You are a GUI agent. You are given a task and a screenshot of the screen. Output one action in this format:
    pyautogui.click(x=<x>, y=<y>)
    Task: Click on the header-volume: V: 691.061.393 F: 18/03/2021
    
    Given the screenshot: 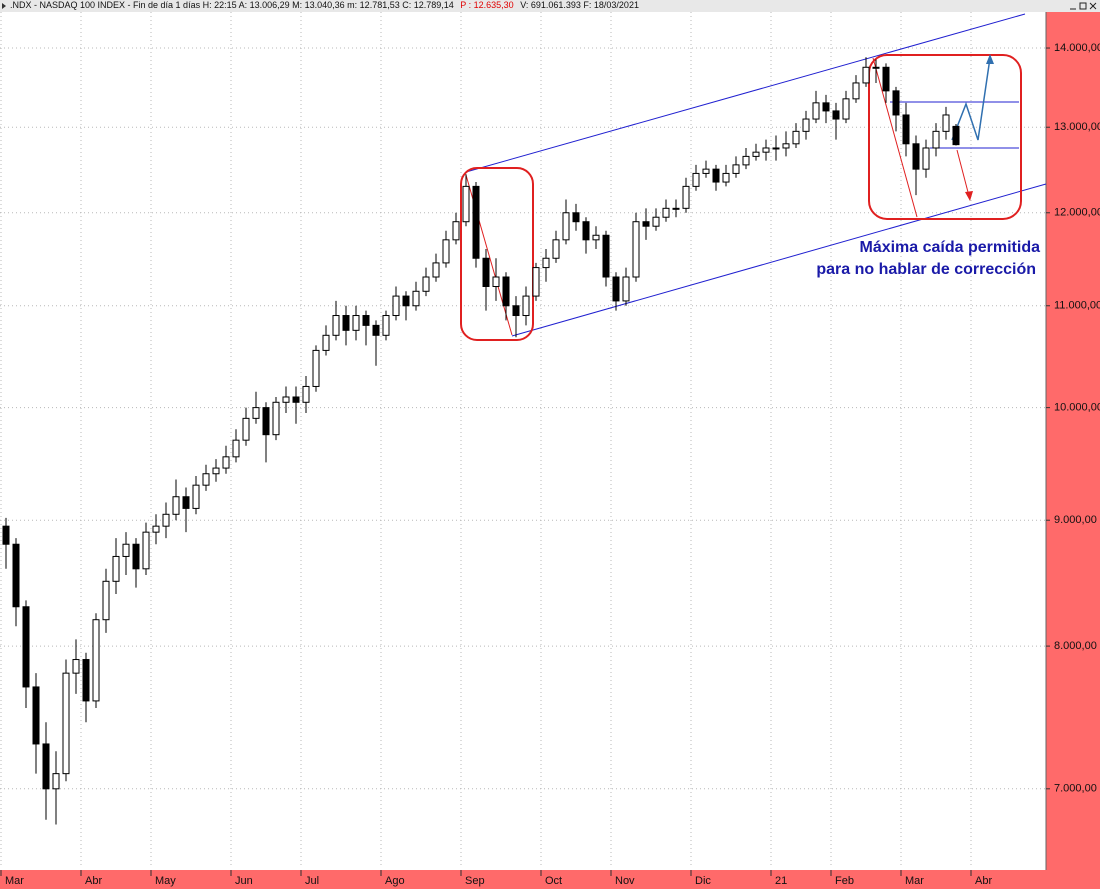 What is the action you would take?
    pyautogui.click(x=579, y=5)
    